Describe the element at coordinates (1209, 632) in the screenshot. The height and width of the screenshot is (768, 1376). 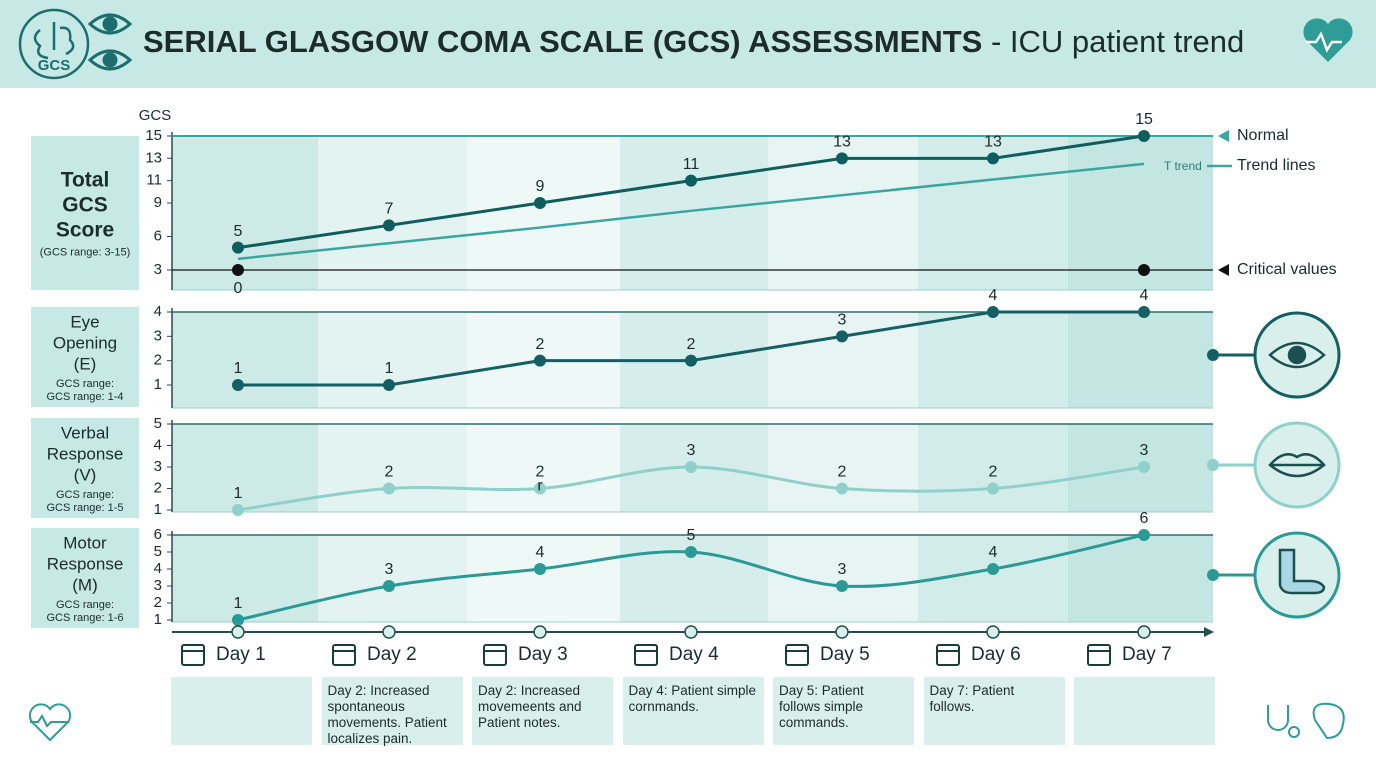
I see `time-arrow` at that location.